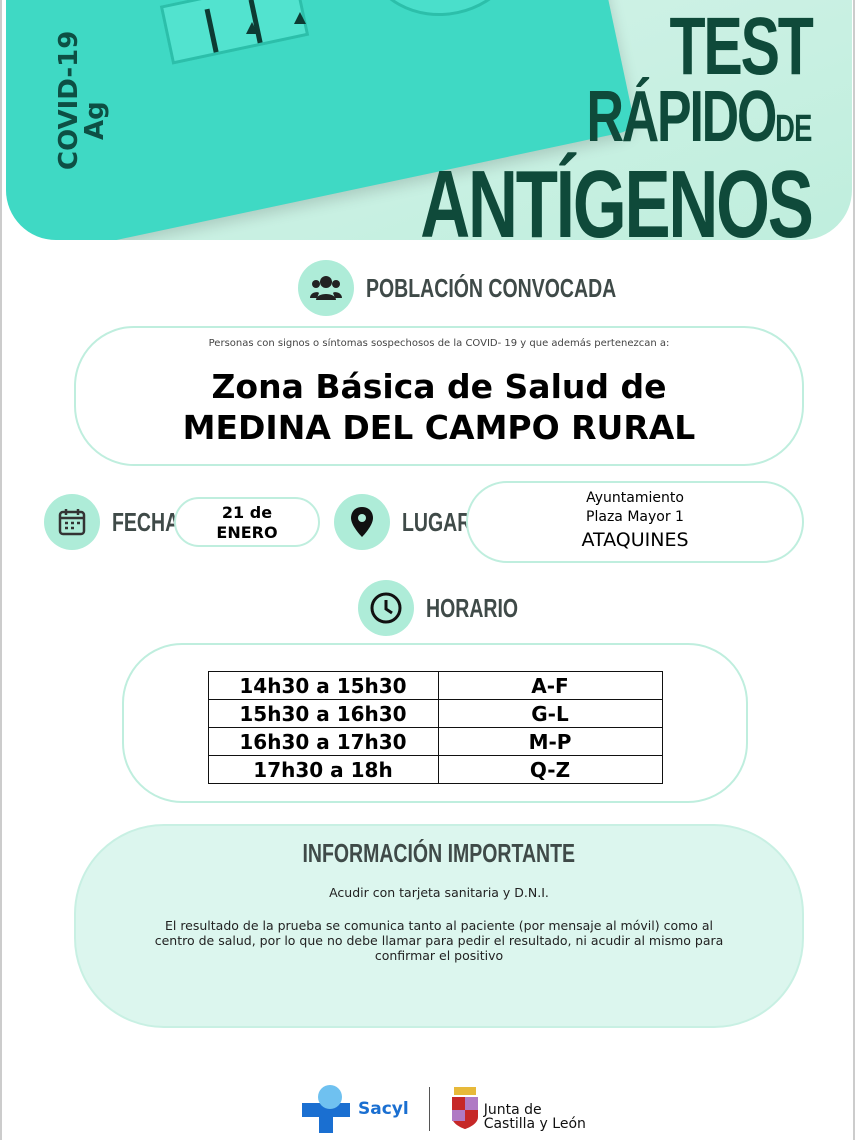 Image resolution: width=855 pixels, height=1140 pixels. What do you see at coordinates (323, 741) in the screenshot?
I see `time-cell: 16h30 a 17h30` at bounding box center [323, 741].